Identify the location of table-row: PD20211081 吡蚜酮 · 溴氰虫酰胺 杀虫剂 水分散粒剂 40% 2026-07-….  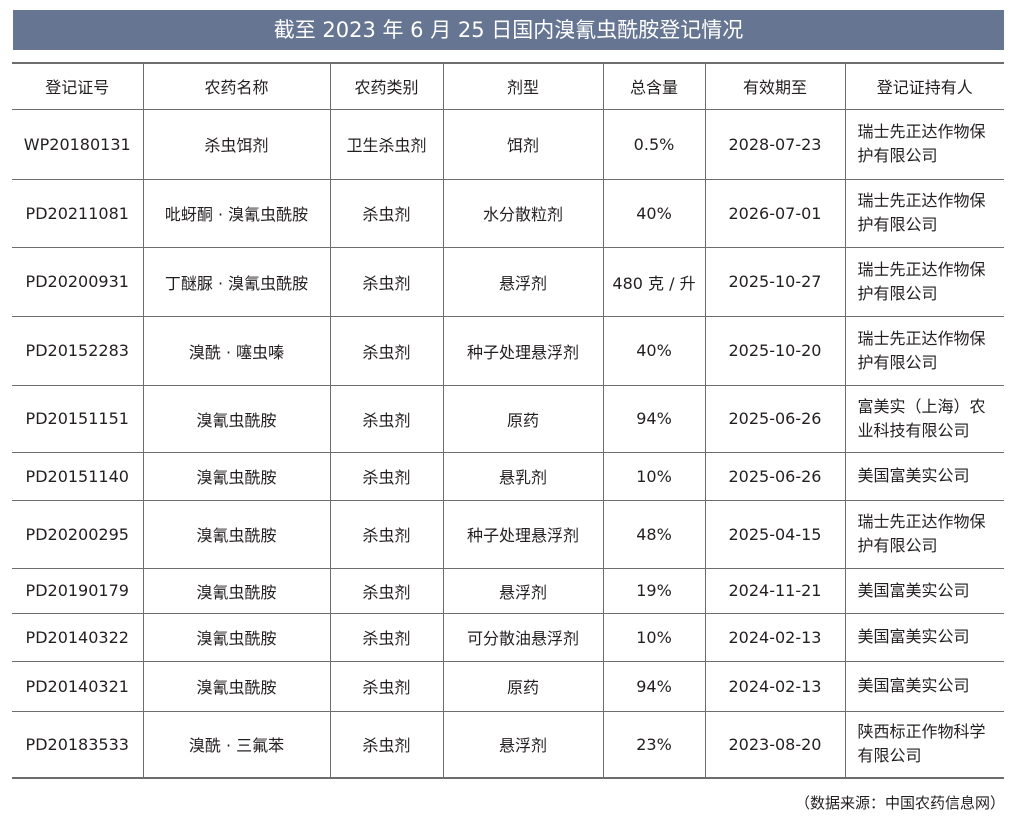
(508, 213).